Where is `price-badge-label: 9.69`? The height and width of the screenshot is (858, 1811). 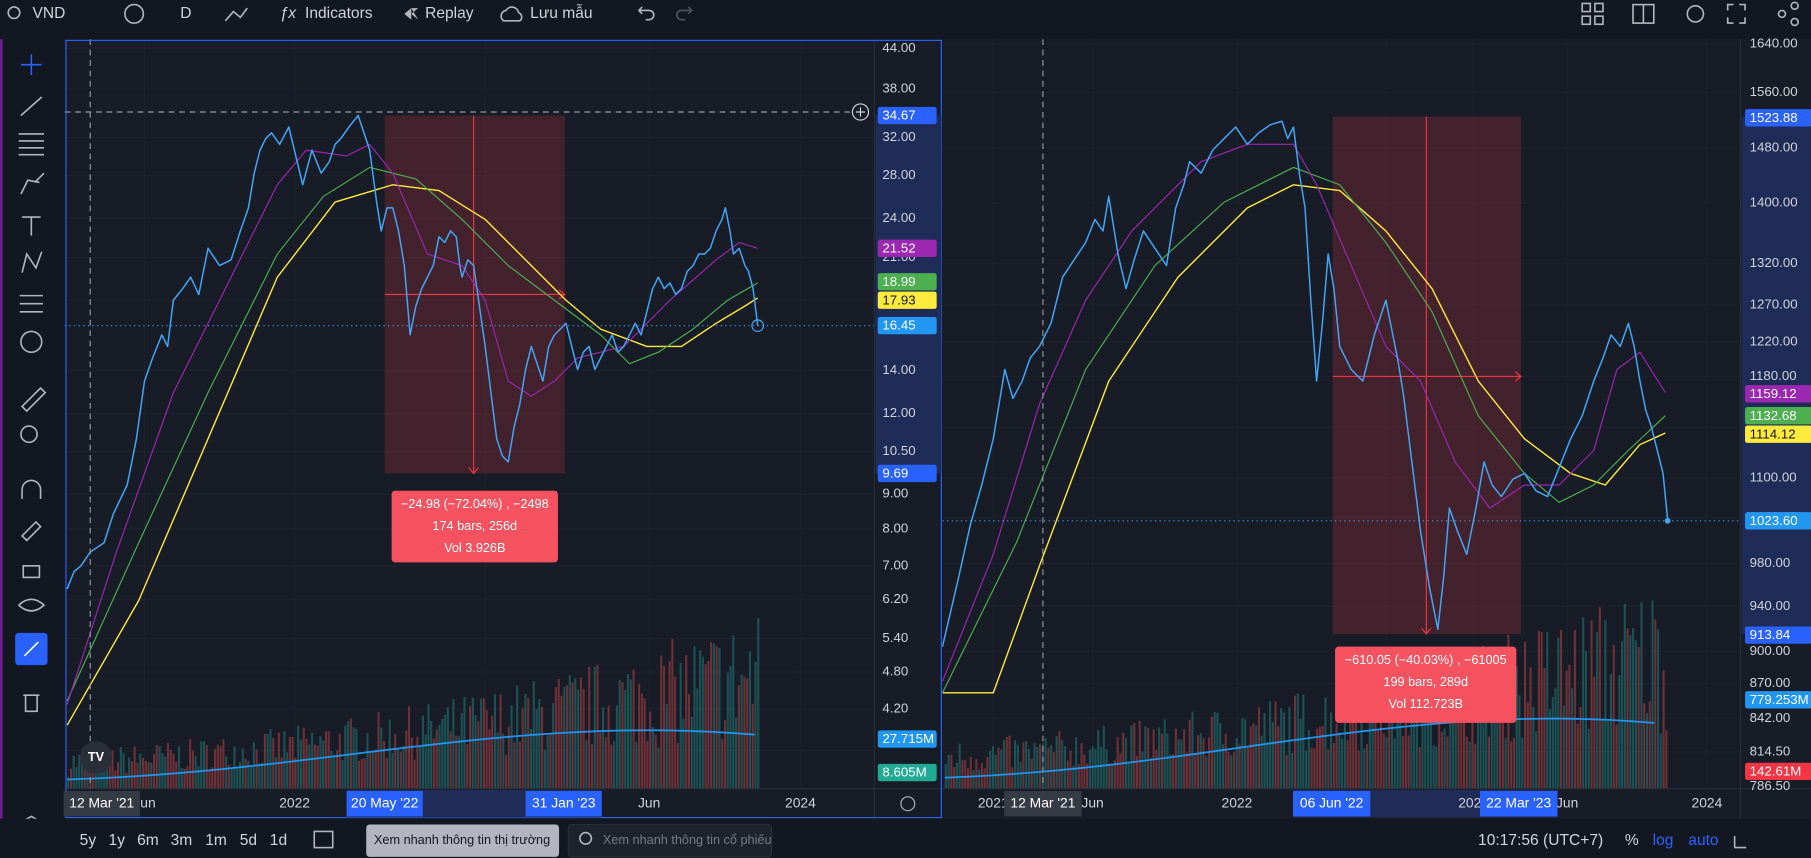
price-badge-label: 9.69 is located at coordinates (895, 473).